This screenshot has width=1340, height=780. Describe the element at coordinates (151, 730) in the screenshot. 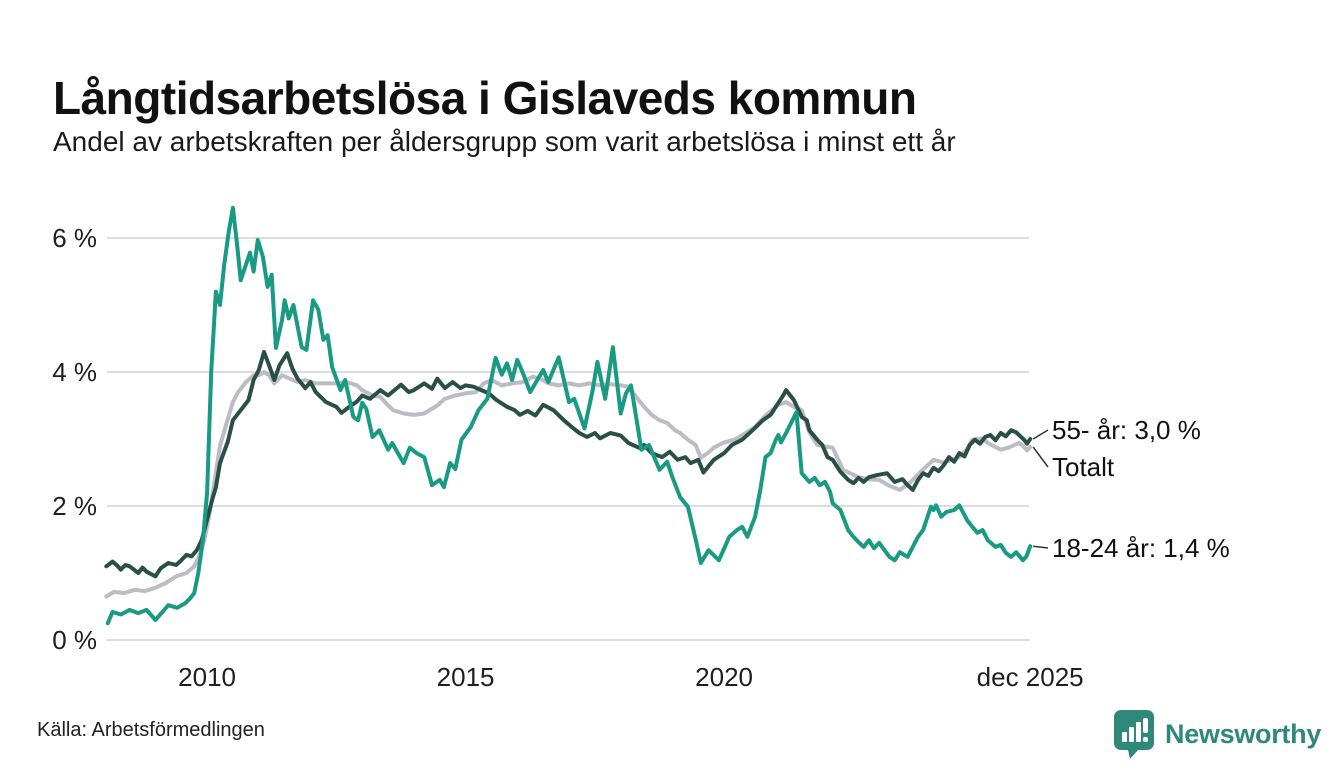

I see `source-note: Källa: Arbetsförmedlingen` at that location.